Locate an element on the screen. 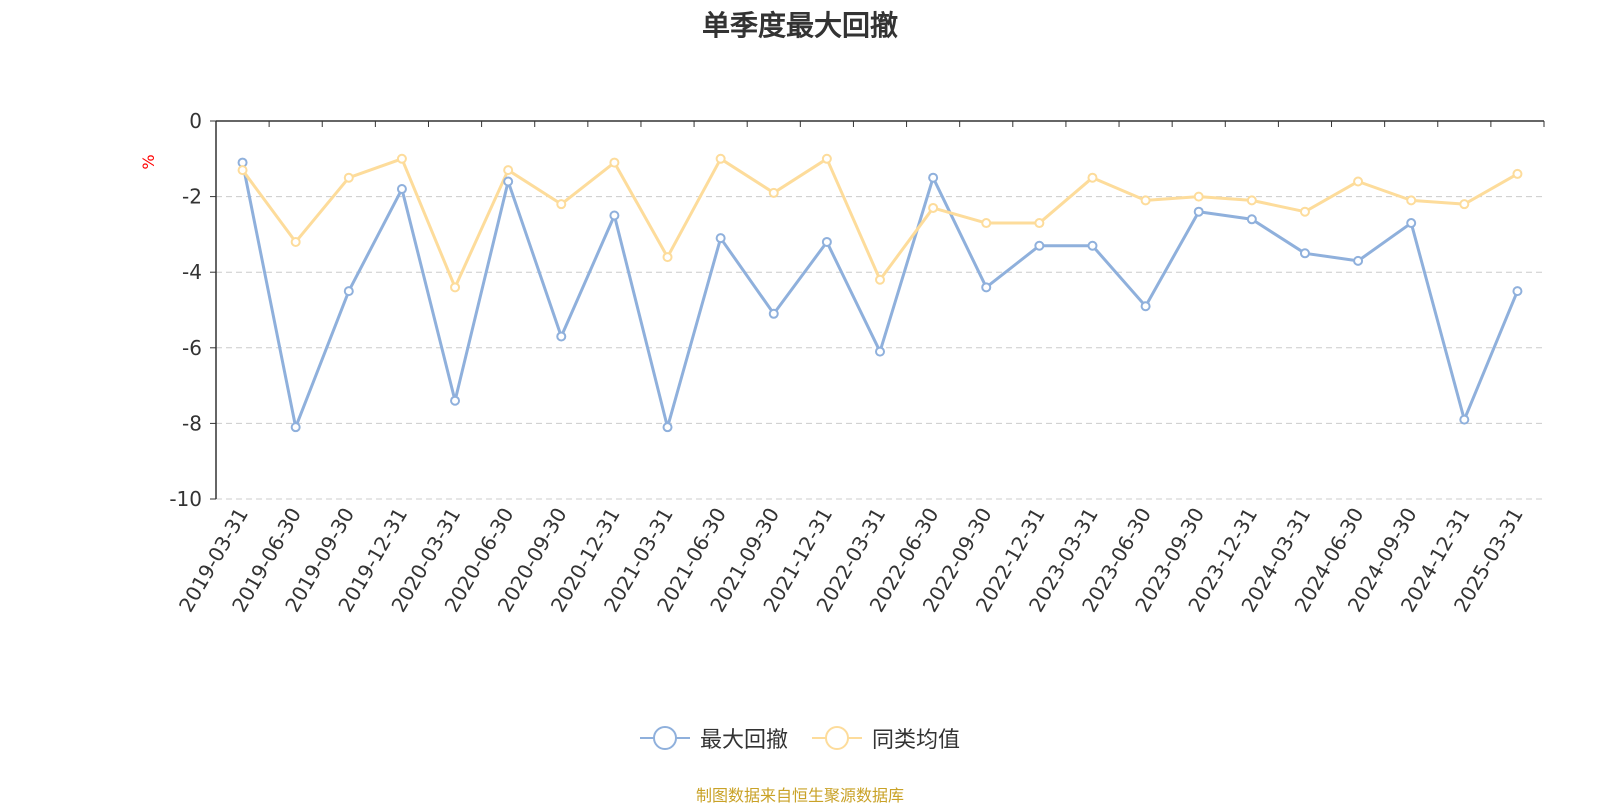 The image size is (1600, 806). legend-marker-peer-average is located at coordinates (837, 738).